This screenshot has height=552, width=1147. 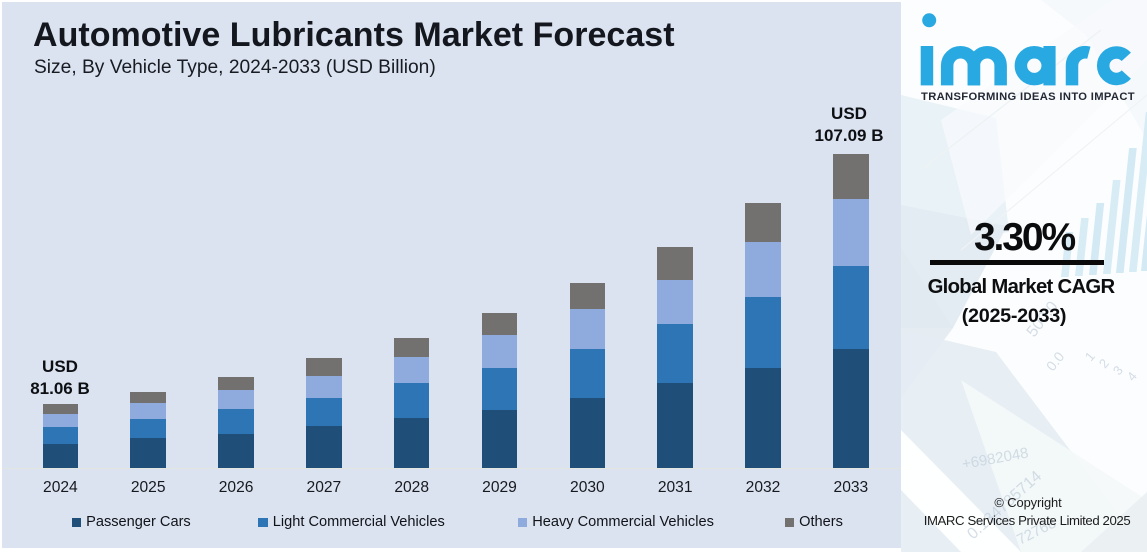 What do you see at coordinates (1118, 370) in the screenshot?
I see `svg-text: 3` at bounding box center [1118, 370].